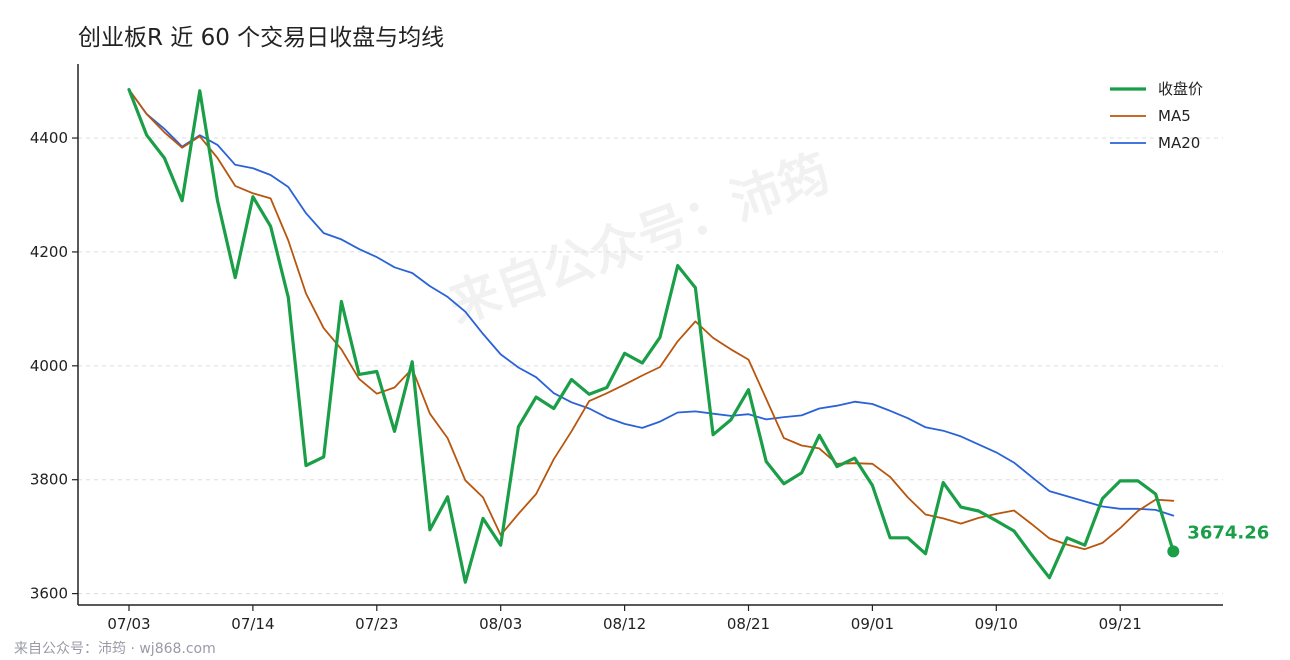 The height and width of the screenshot is (660, 1290). What do you see at coordinates (261, 38) in the screenshot?
I see `chart-title: 创业板R 近 60 个交易日收盘与均线` at bounding box center [261, 38].